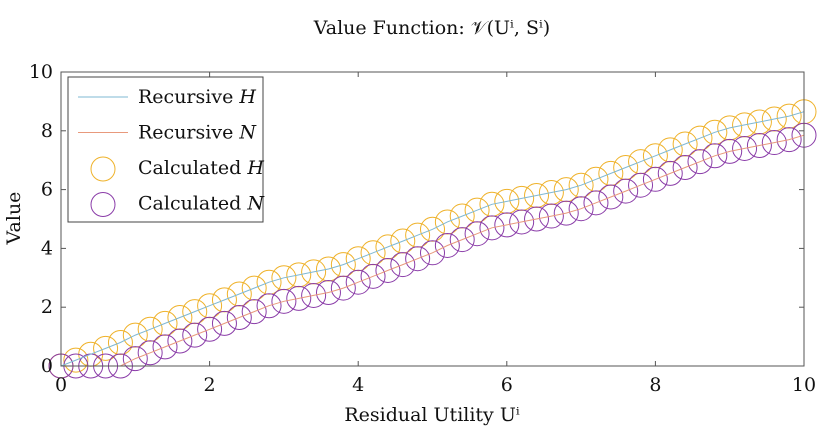  Describe the element at coordinates (507, 385) in the screenshot. I see `x-tick-label: 6` at that location.